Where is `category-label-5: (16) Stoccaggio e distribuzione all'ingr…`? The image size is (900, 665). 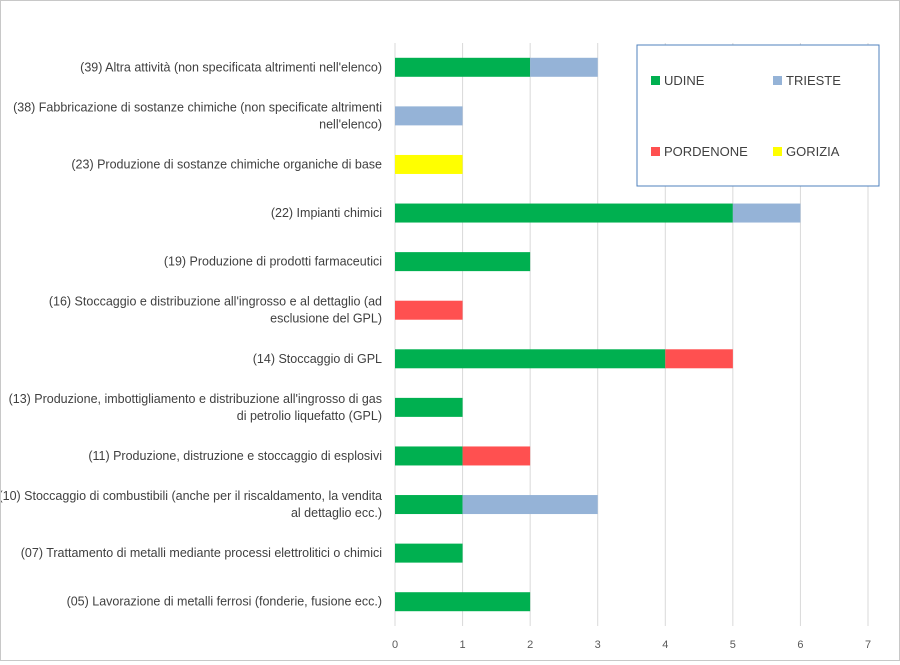
category-label-5: (16) Stoccaggio e distribuzione all'ingr… is located at coordinates (215, 310).